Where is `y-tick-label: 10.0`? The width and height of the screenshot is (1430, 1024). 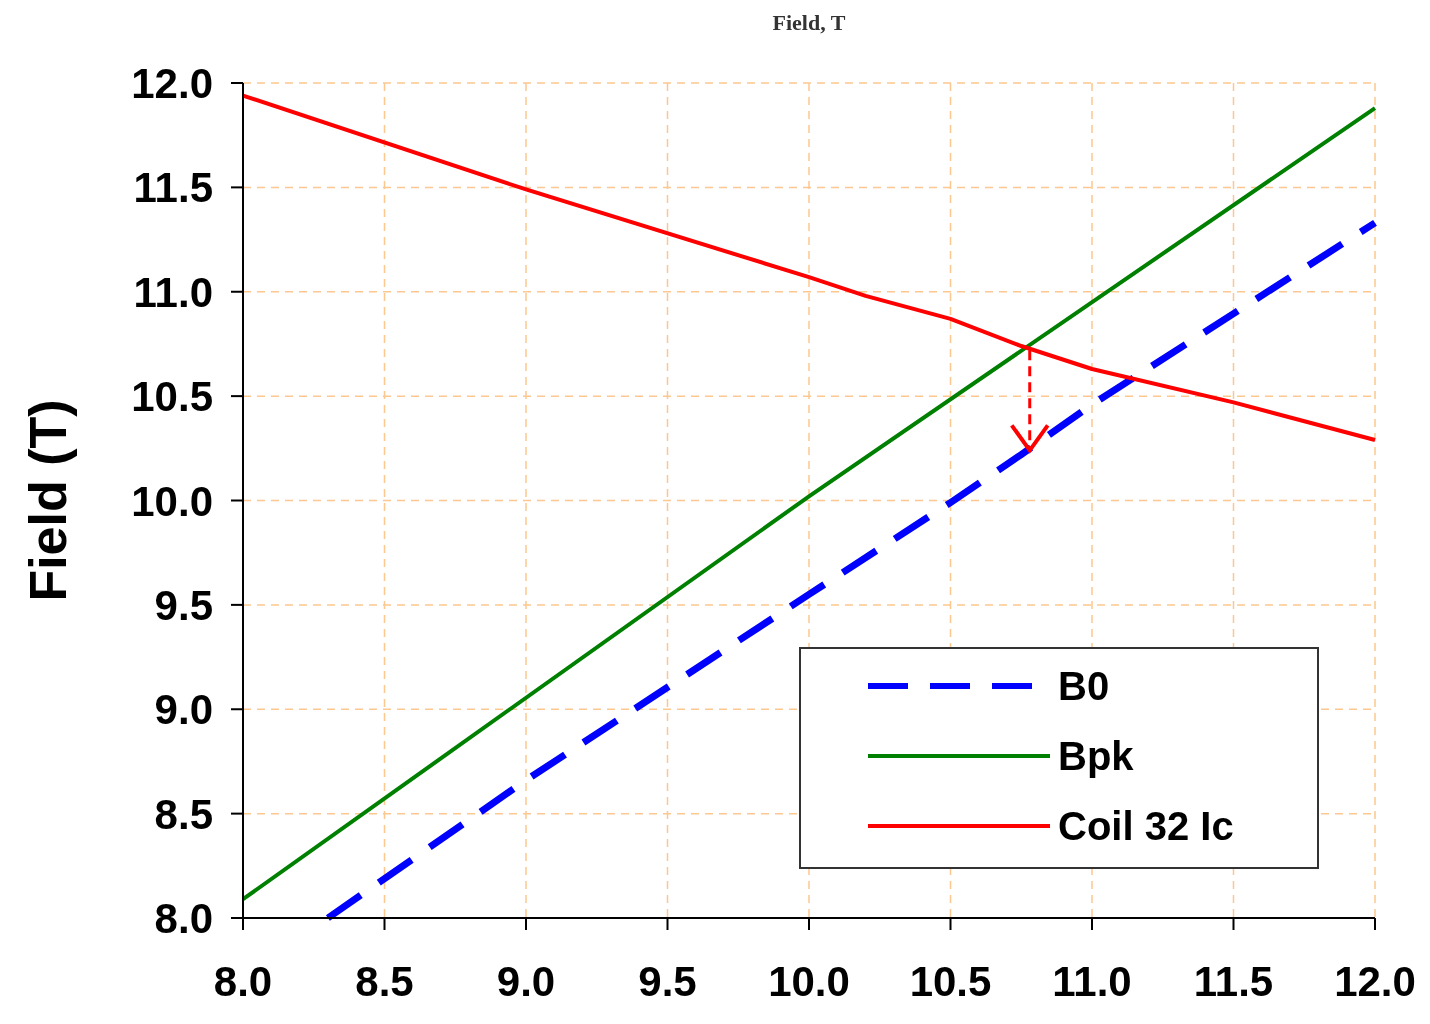 y-tick-label: 10.0 is located at coordinates (172, 501).